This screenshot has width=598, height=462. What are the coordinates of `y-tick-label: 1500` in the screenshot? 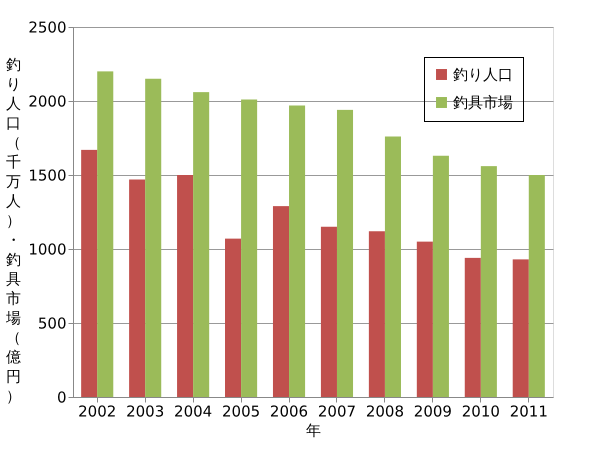 It's located at (47, 175).